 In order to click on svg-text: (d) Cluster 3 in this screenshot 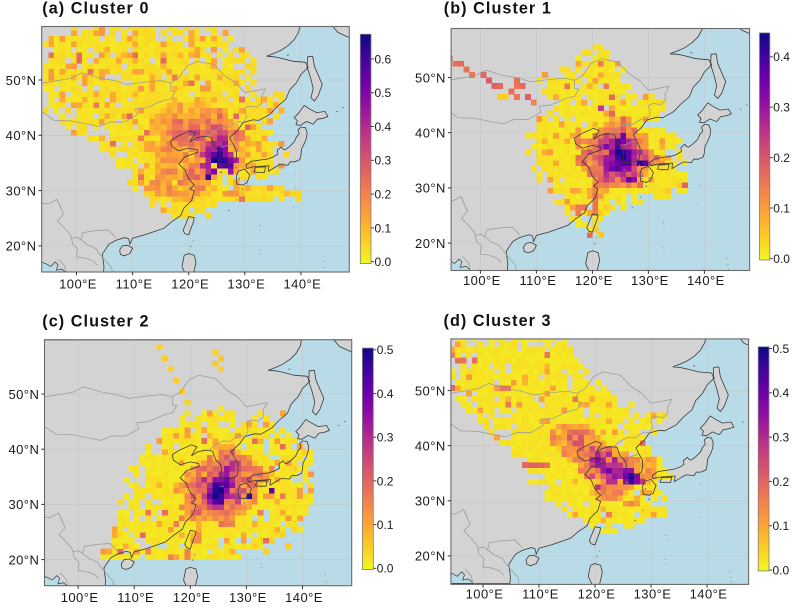, I will do `click(498, 321)`.